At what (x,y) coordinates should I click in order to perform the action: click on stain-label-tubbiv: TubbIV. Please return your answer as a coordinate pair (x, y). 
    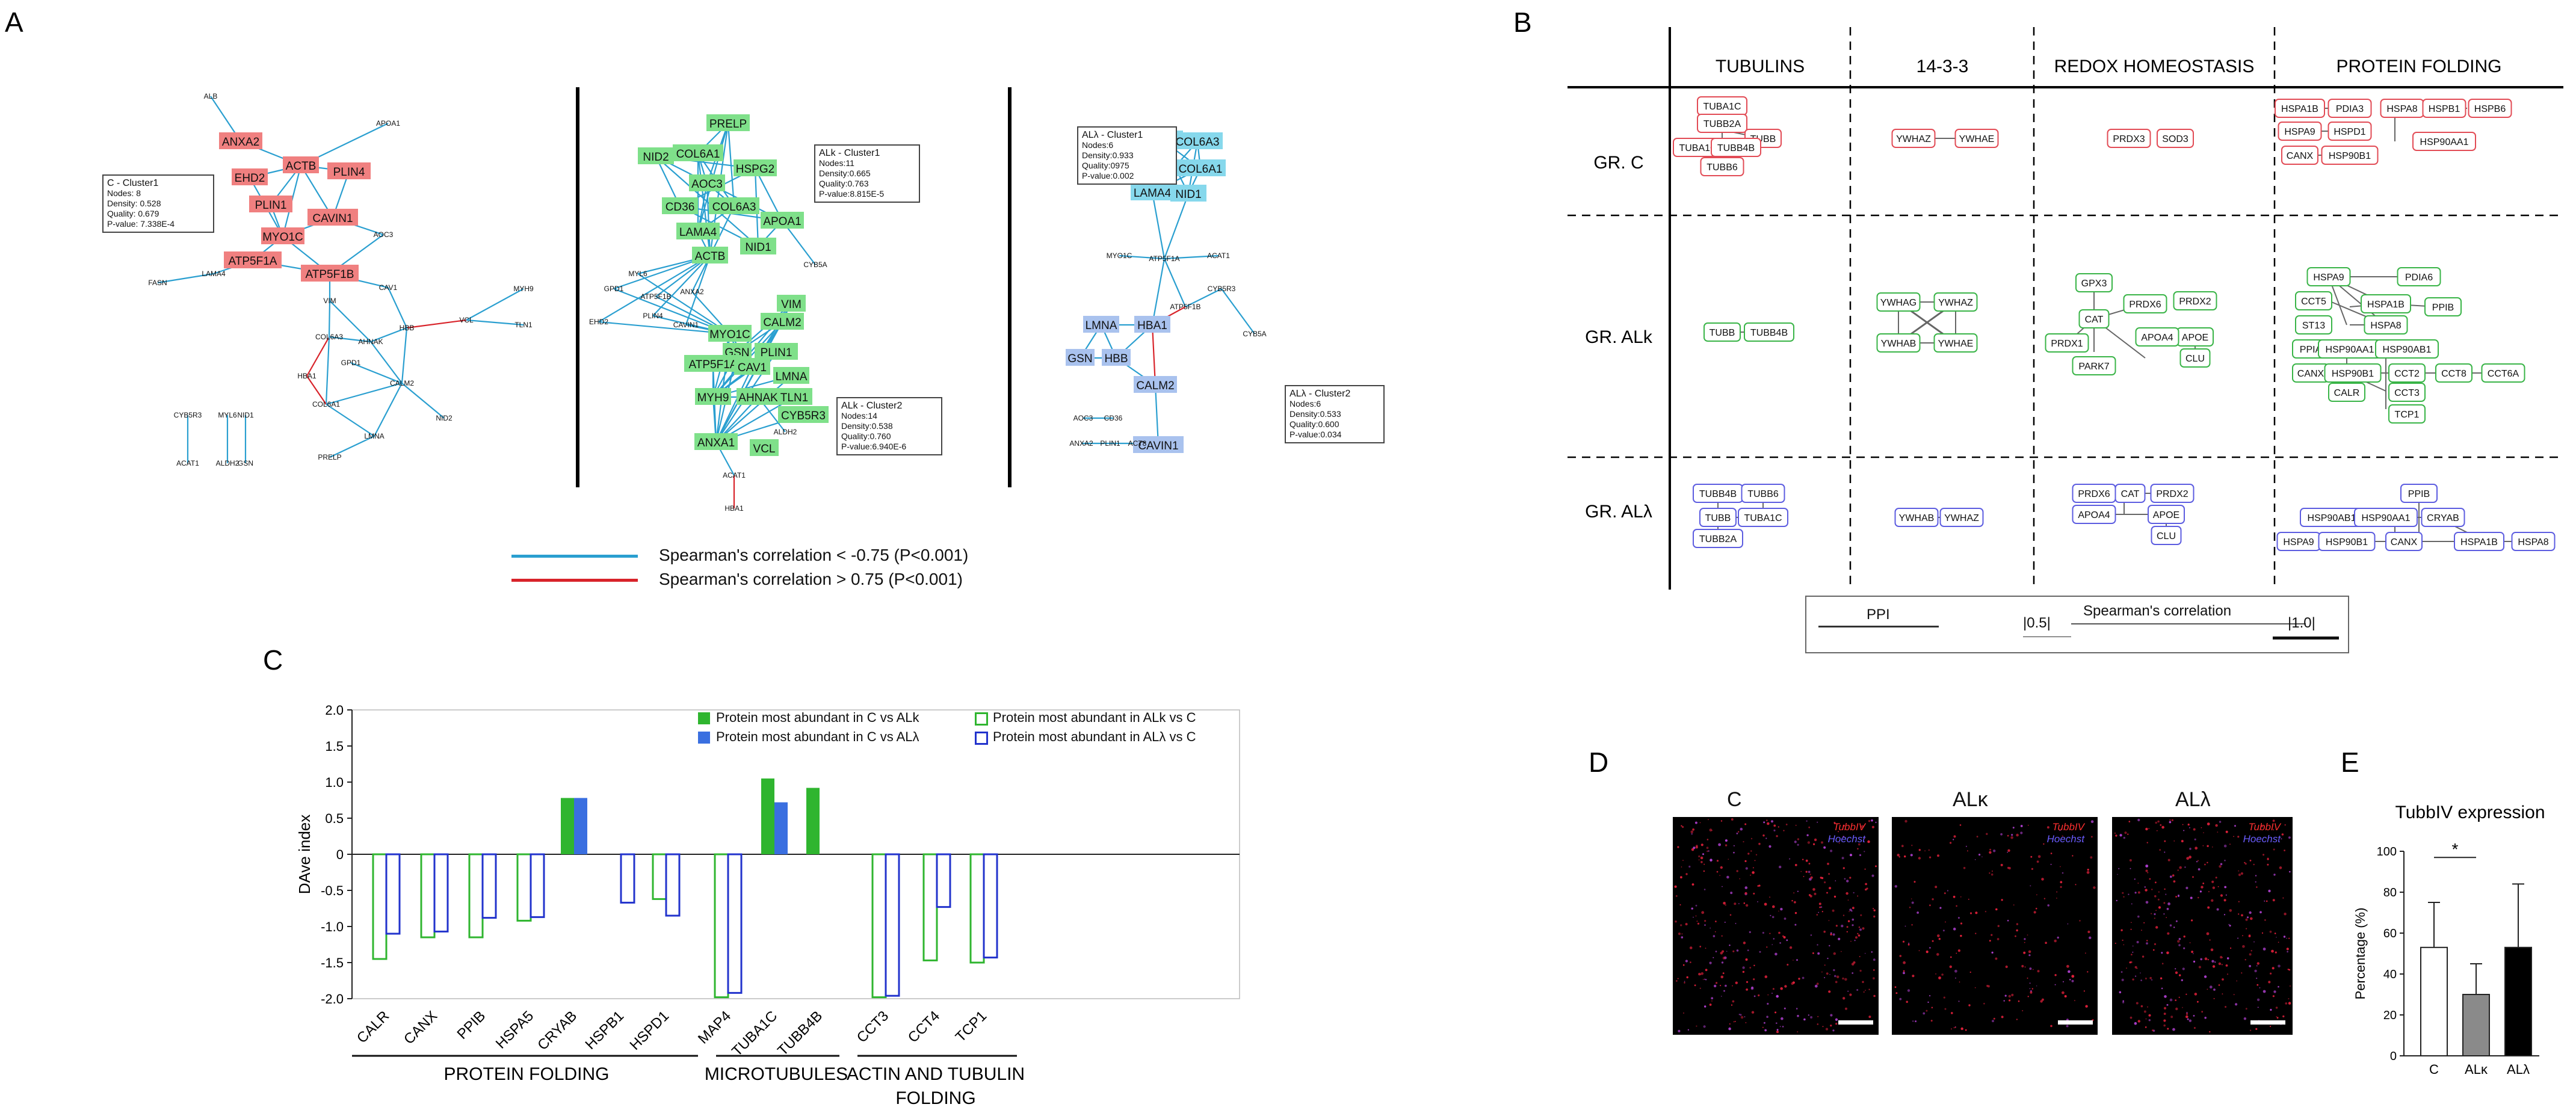
    Looking at the image, I should click on (2068, 827).